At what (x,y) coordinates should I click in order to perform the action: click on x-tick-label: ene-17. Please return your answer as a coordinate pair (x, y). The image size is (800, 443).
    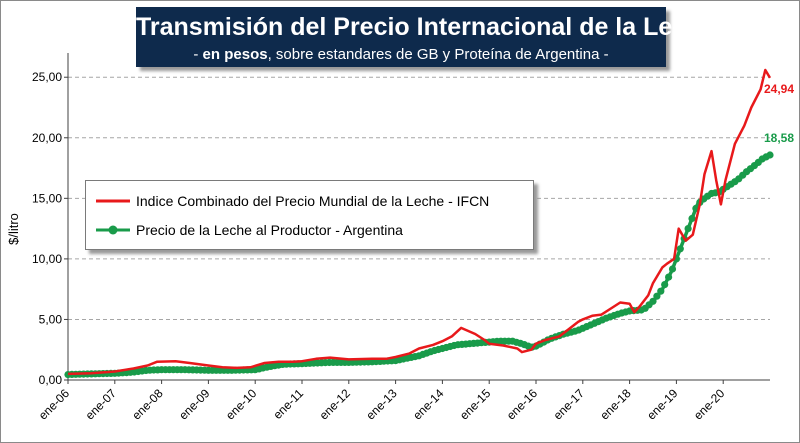
    Looking at the image, I should click on (569, 404).